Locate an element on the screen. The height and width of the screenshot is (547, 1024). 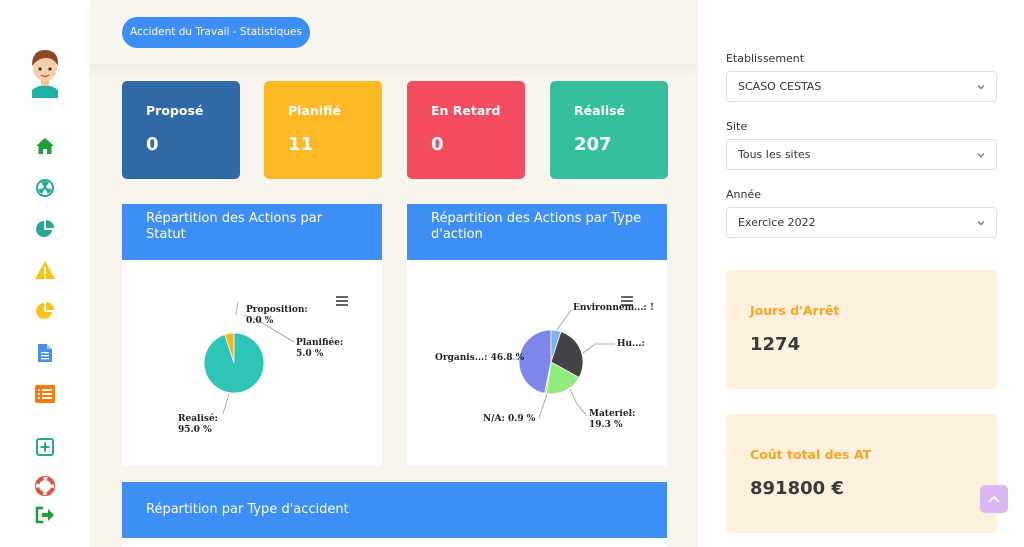
stat-card-propose: Proposé 0 is located at coordinates (181, 130).